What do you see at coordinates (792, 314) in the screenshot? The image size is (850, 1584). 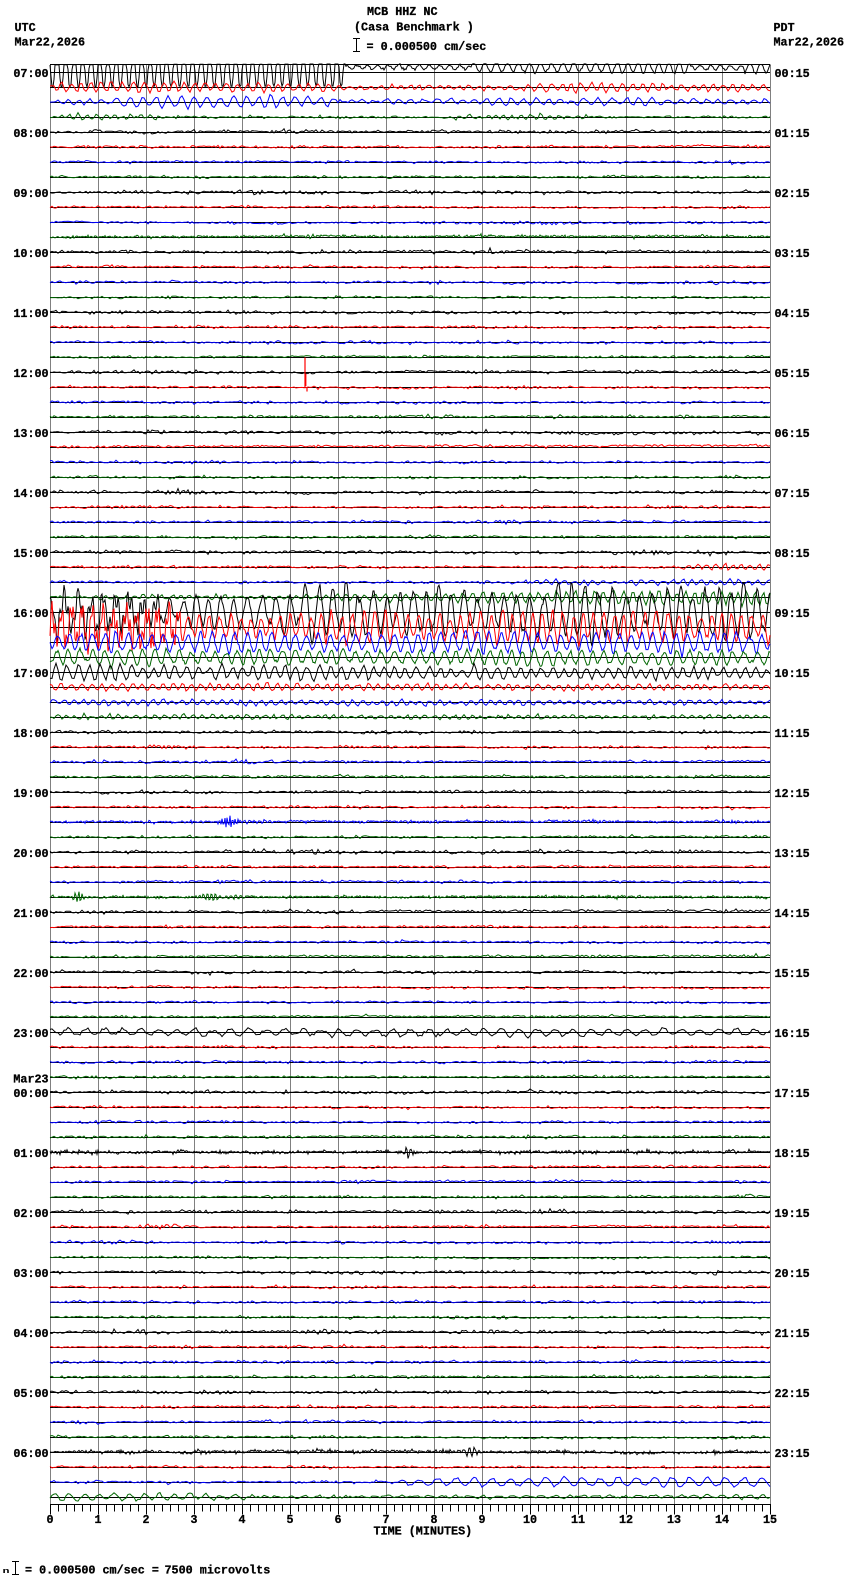 I see `svg-text: 04:15` at bounding box center [792, 314].